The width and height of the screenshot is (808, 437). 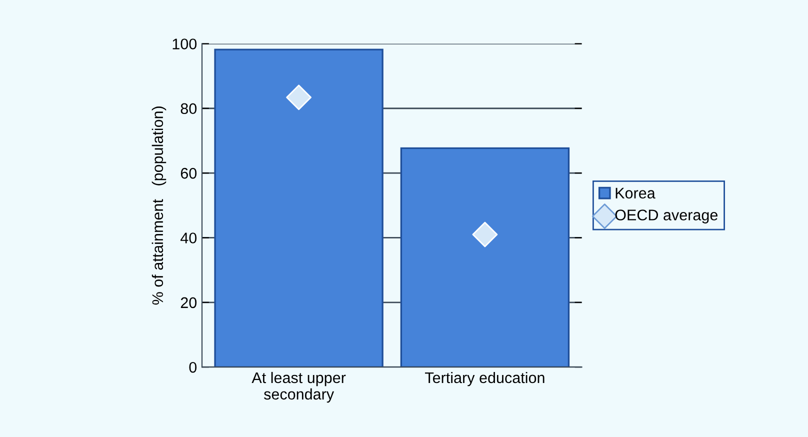 What do you see at coordinates (188, 238) in the screenshot?
I see `y-tick-label: 40` at bounding box center [188, 238].